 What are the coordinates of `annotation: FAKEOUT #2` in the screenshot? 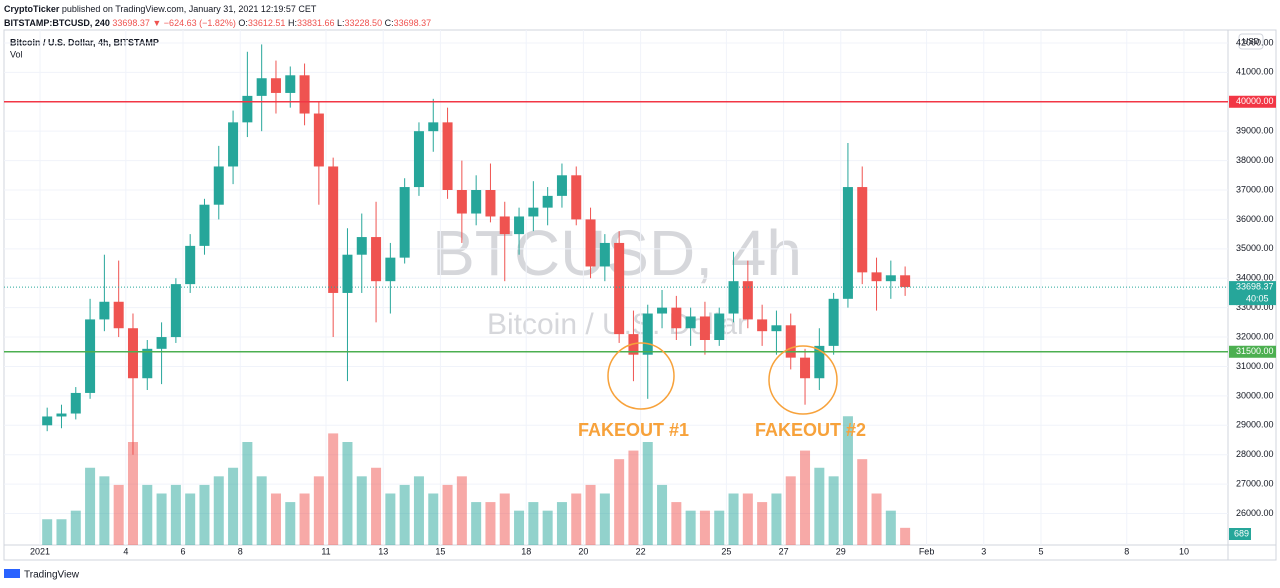 It's located at (810, 430).